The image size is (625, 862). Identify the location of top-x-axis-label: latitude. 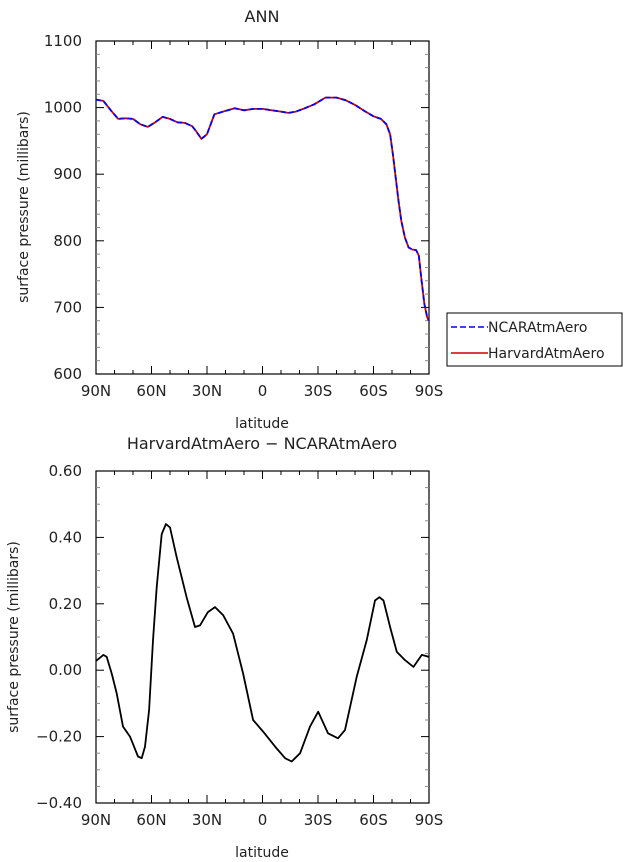
(262, 424).